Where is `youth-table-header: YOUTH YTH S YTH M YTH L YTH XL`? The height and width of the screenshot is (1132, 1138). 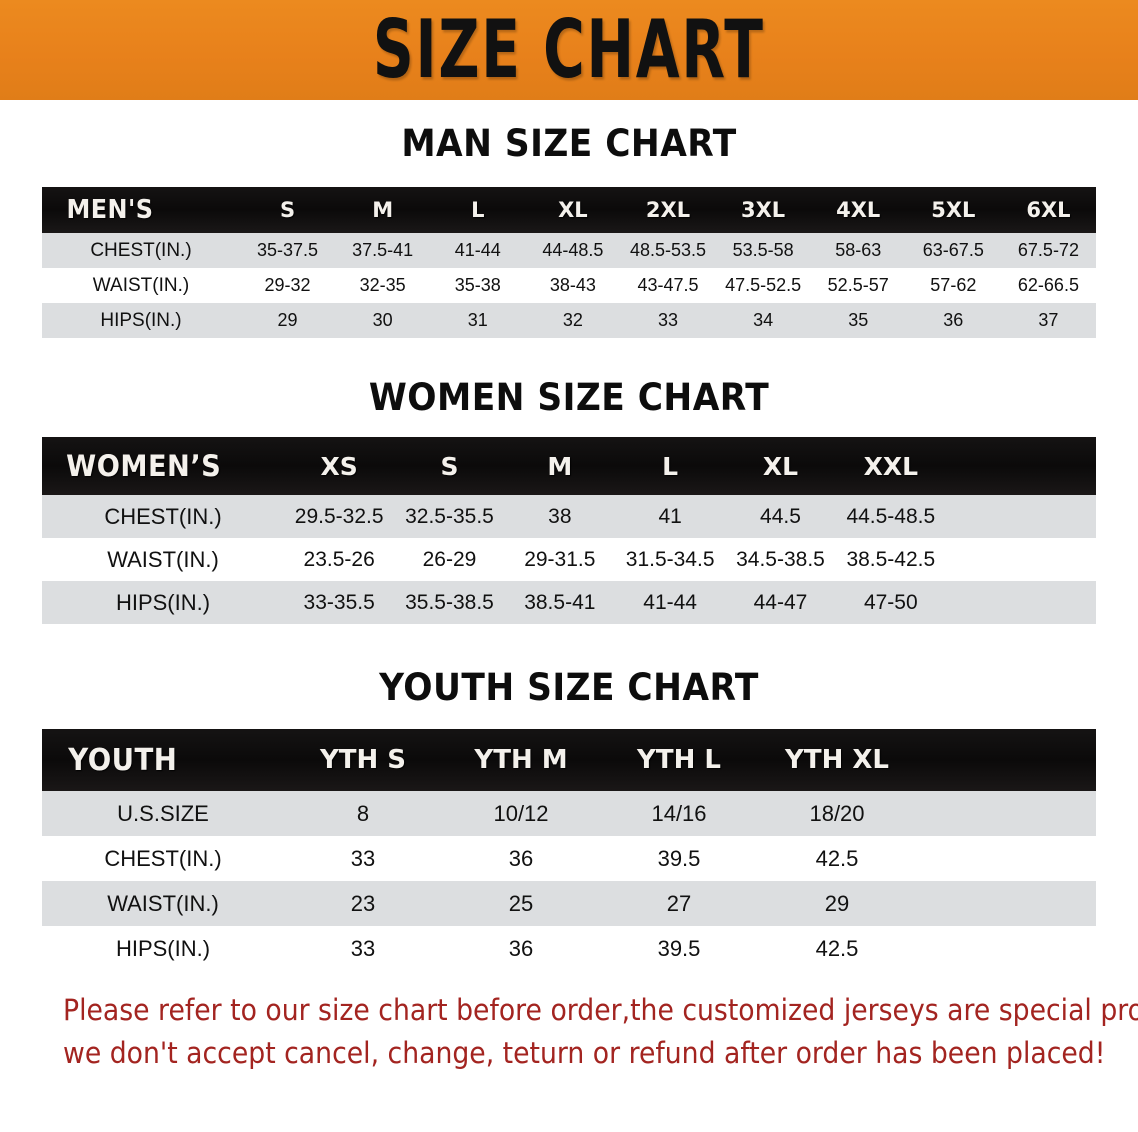 youth-table-header: YOUTH YTH S YTH M YTH L YTH XL is located at coordinates (569, 760).